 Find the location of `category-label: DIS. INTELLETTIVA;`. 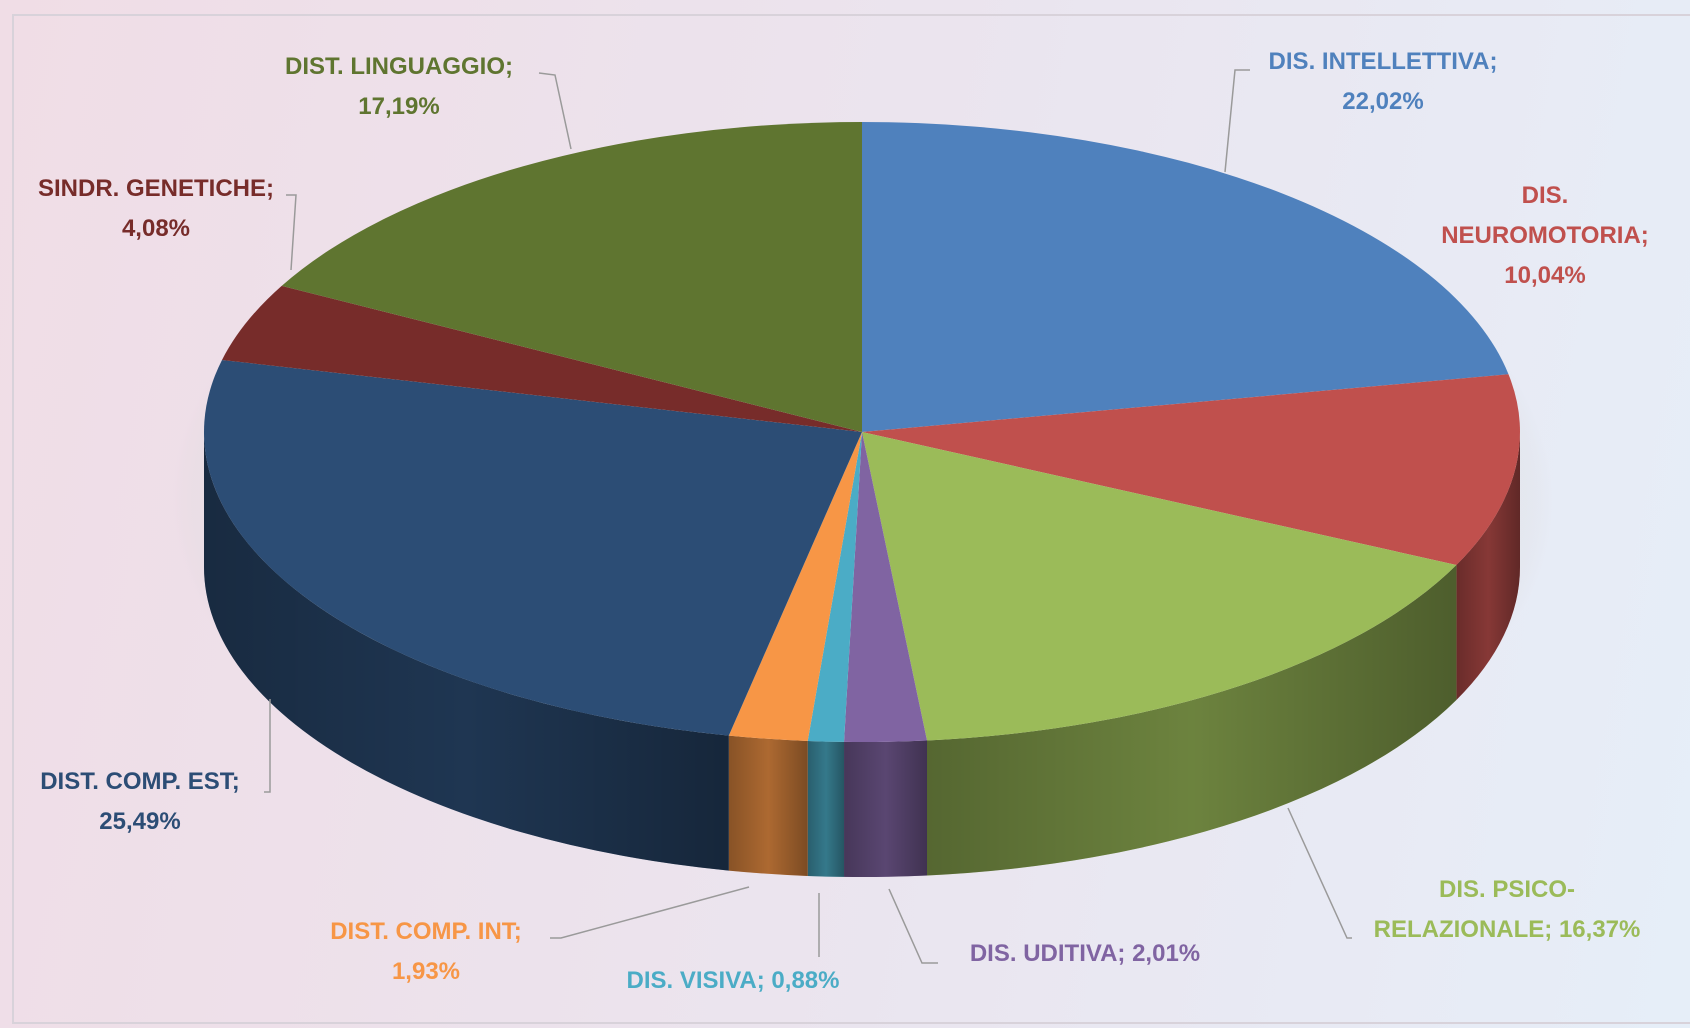

category-label: DIS. INTELLETTIVA; is located at coordinates (1383, 61).